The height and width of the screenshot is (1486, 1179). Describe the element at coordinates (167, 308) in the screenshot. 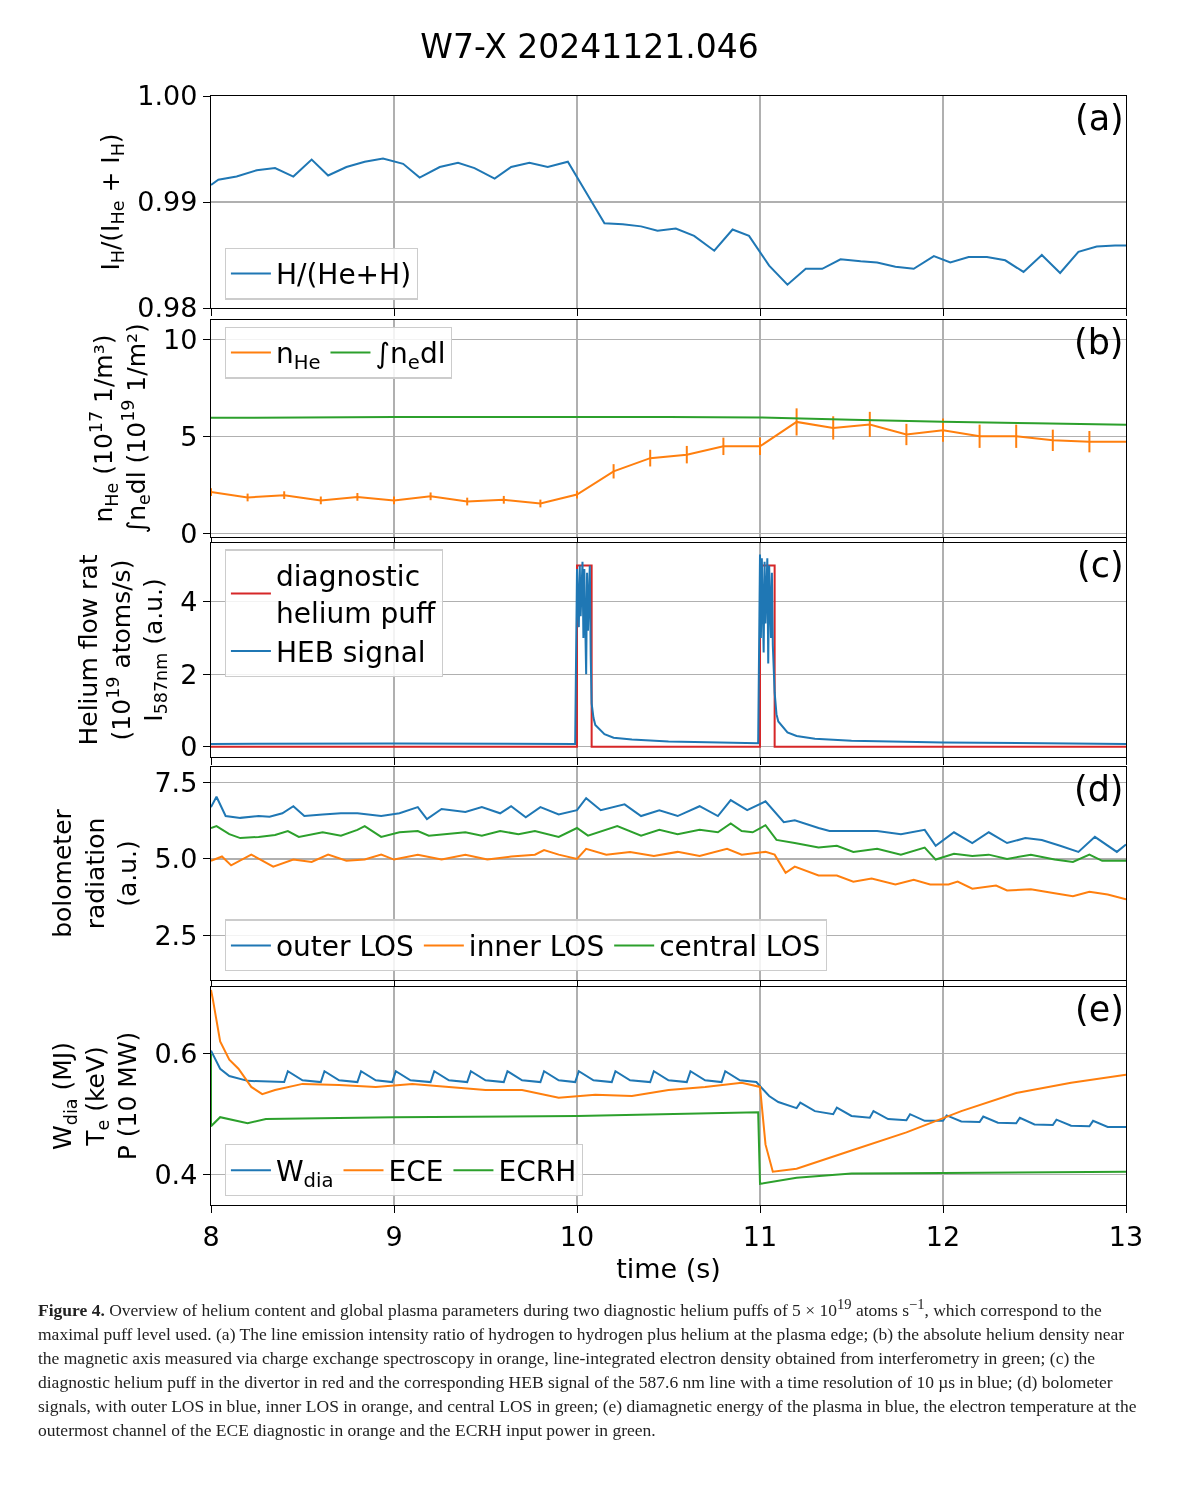

I see `y-tick-label: 0.98` at that location.